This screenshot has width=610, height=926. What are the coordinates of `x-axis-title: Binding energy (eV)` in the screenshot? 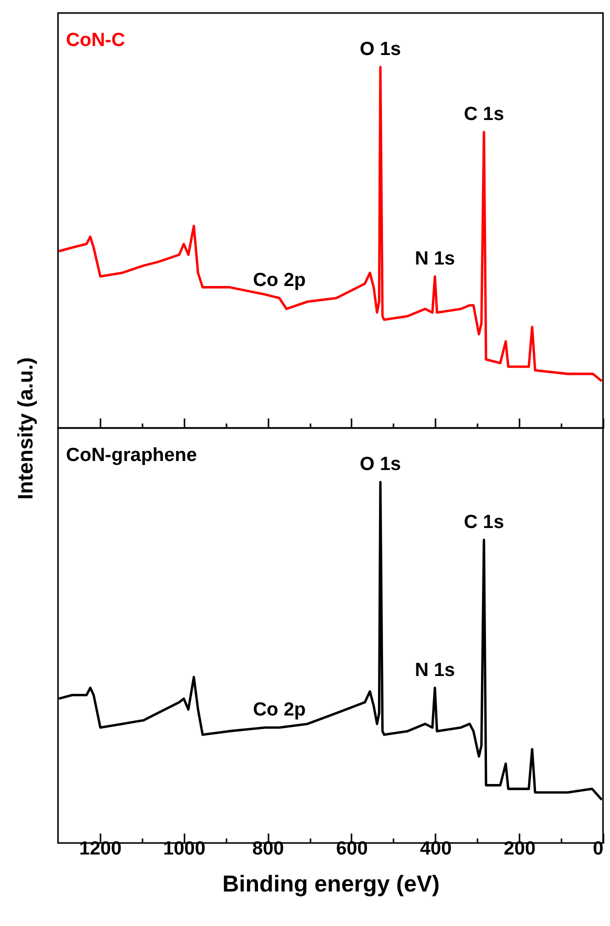 It's located at (331, 883).